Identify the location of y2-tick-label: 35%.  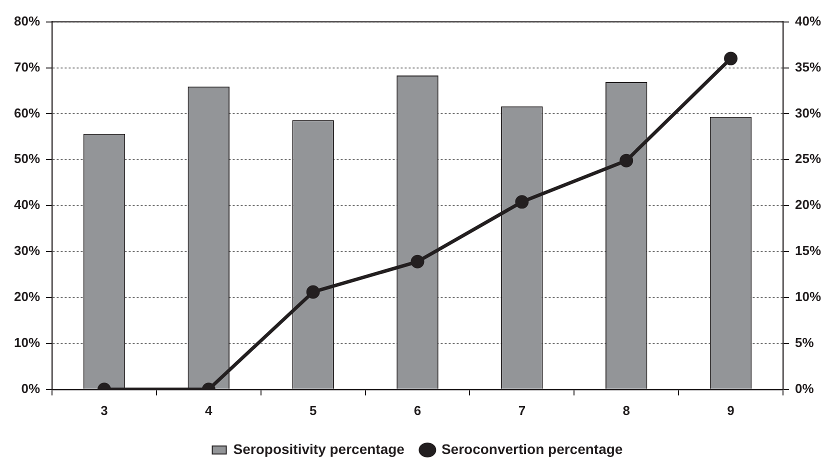
(808, 66).